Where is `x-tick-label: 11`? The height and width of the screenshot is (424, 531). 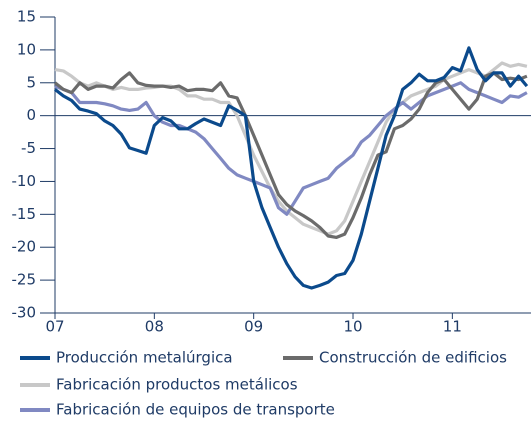
x-tick-label: 11 is located at coordinates (452, 327).